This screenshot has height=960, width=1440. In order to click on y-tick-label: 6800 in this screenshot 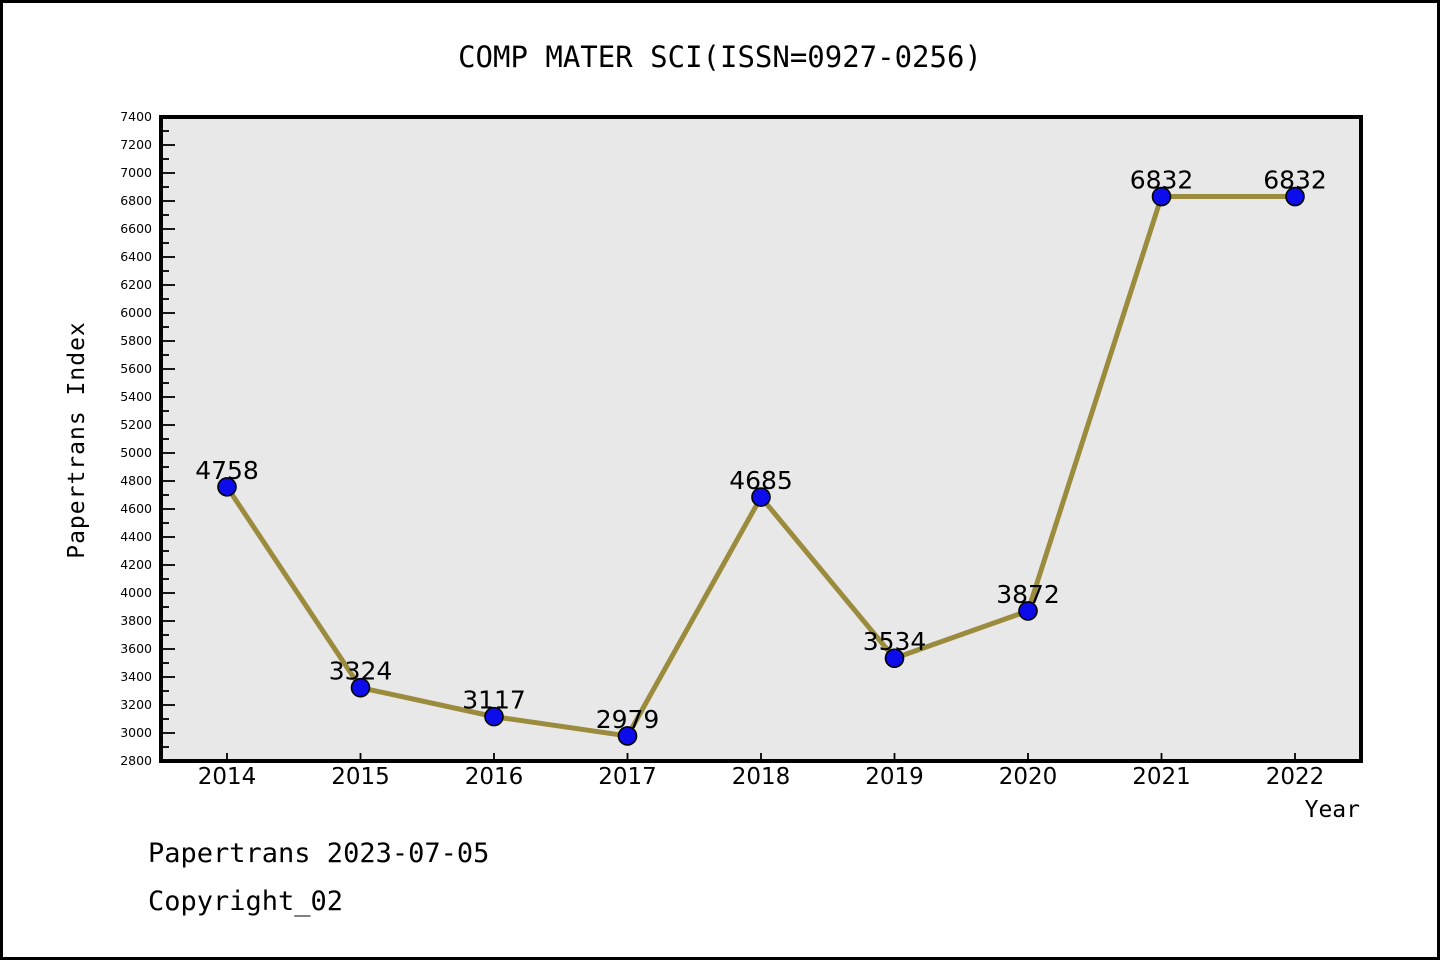, I will do `click(136, 200)`.